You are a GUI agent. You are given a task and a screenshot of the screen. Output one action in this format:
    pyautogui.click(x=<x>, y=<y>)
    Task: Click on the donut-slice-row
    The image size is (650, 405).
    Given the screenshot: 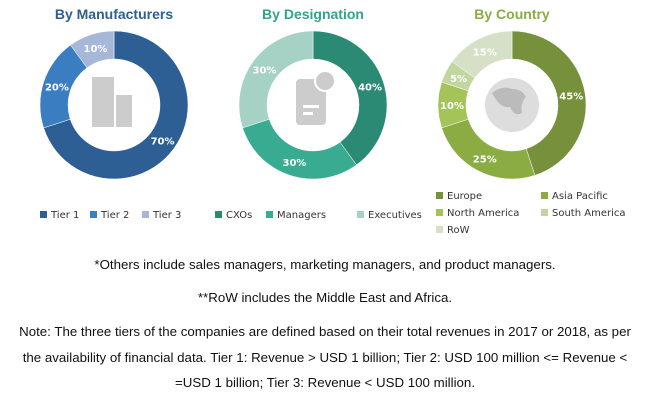 What is the action you would take?
    pyautogui.click(x=482, y=54)
    